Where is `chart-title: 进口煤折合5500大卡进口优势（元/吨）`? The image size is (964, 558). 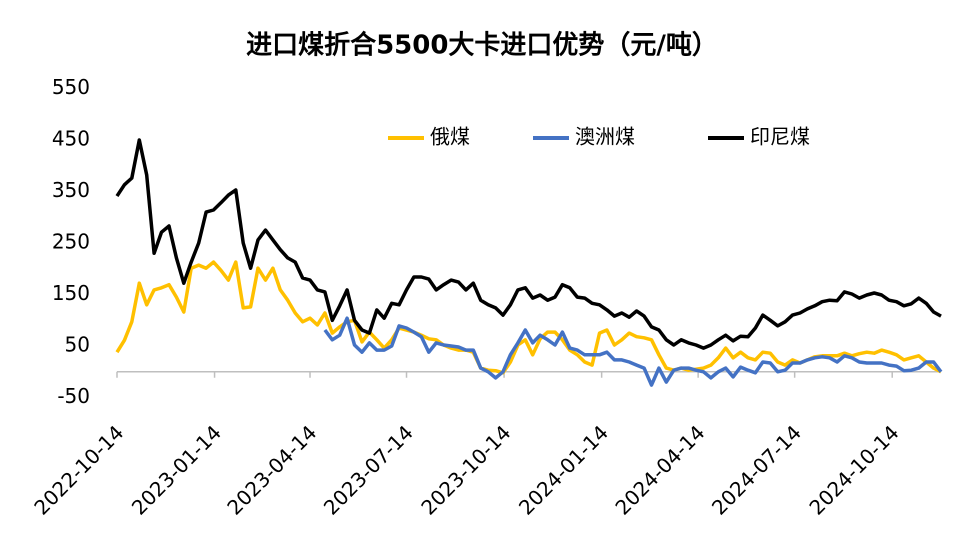 chart-title: 进口煤折合5500大卡进口优势（元/吨） is located at coordinates (482, 45).